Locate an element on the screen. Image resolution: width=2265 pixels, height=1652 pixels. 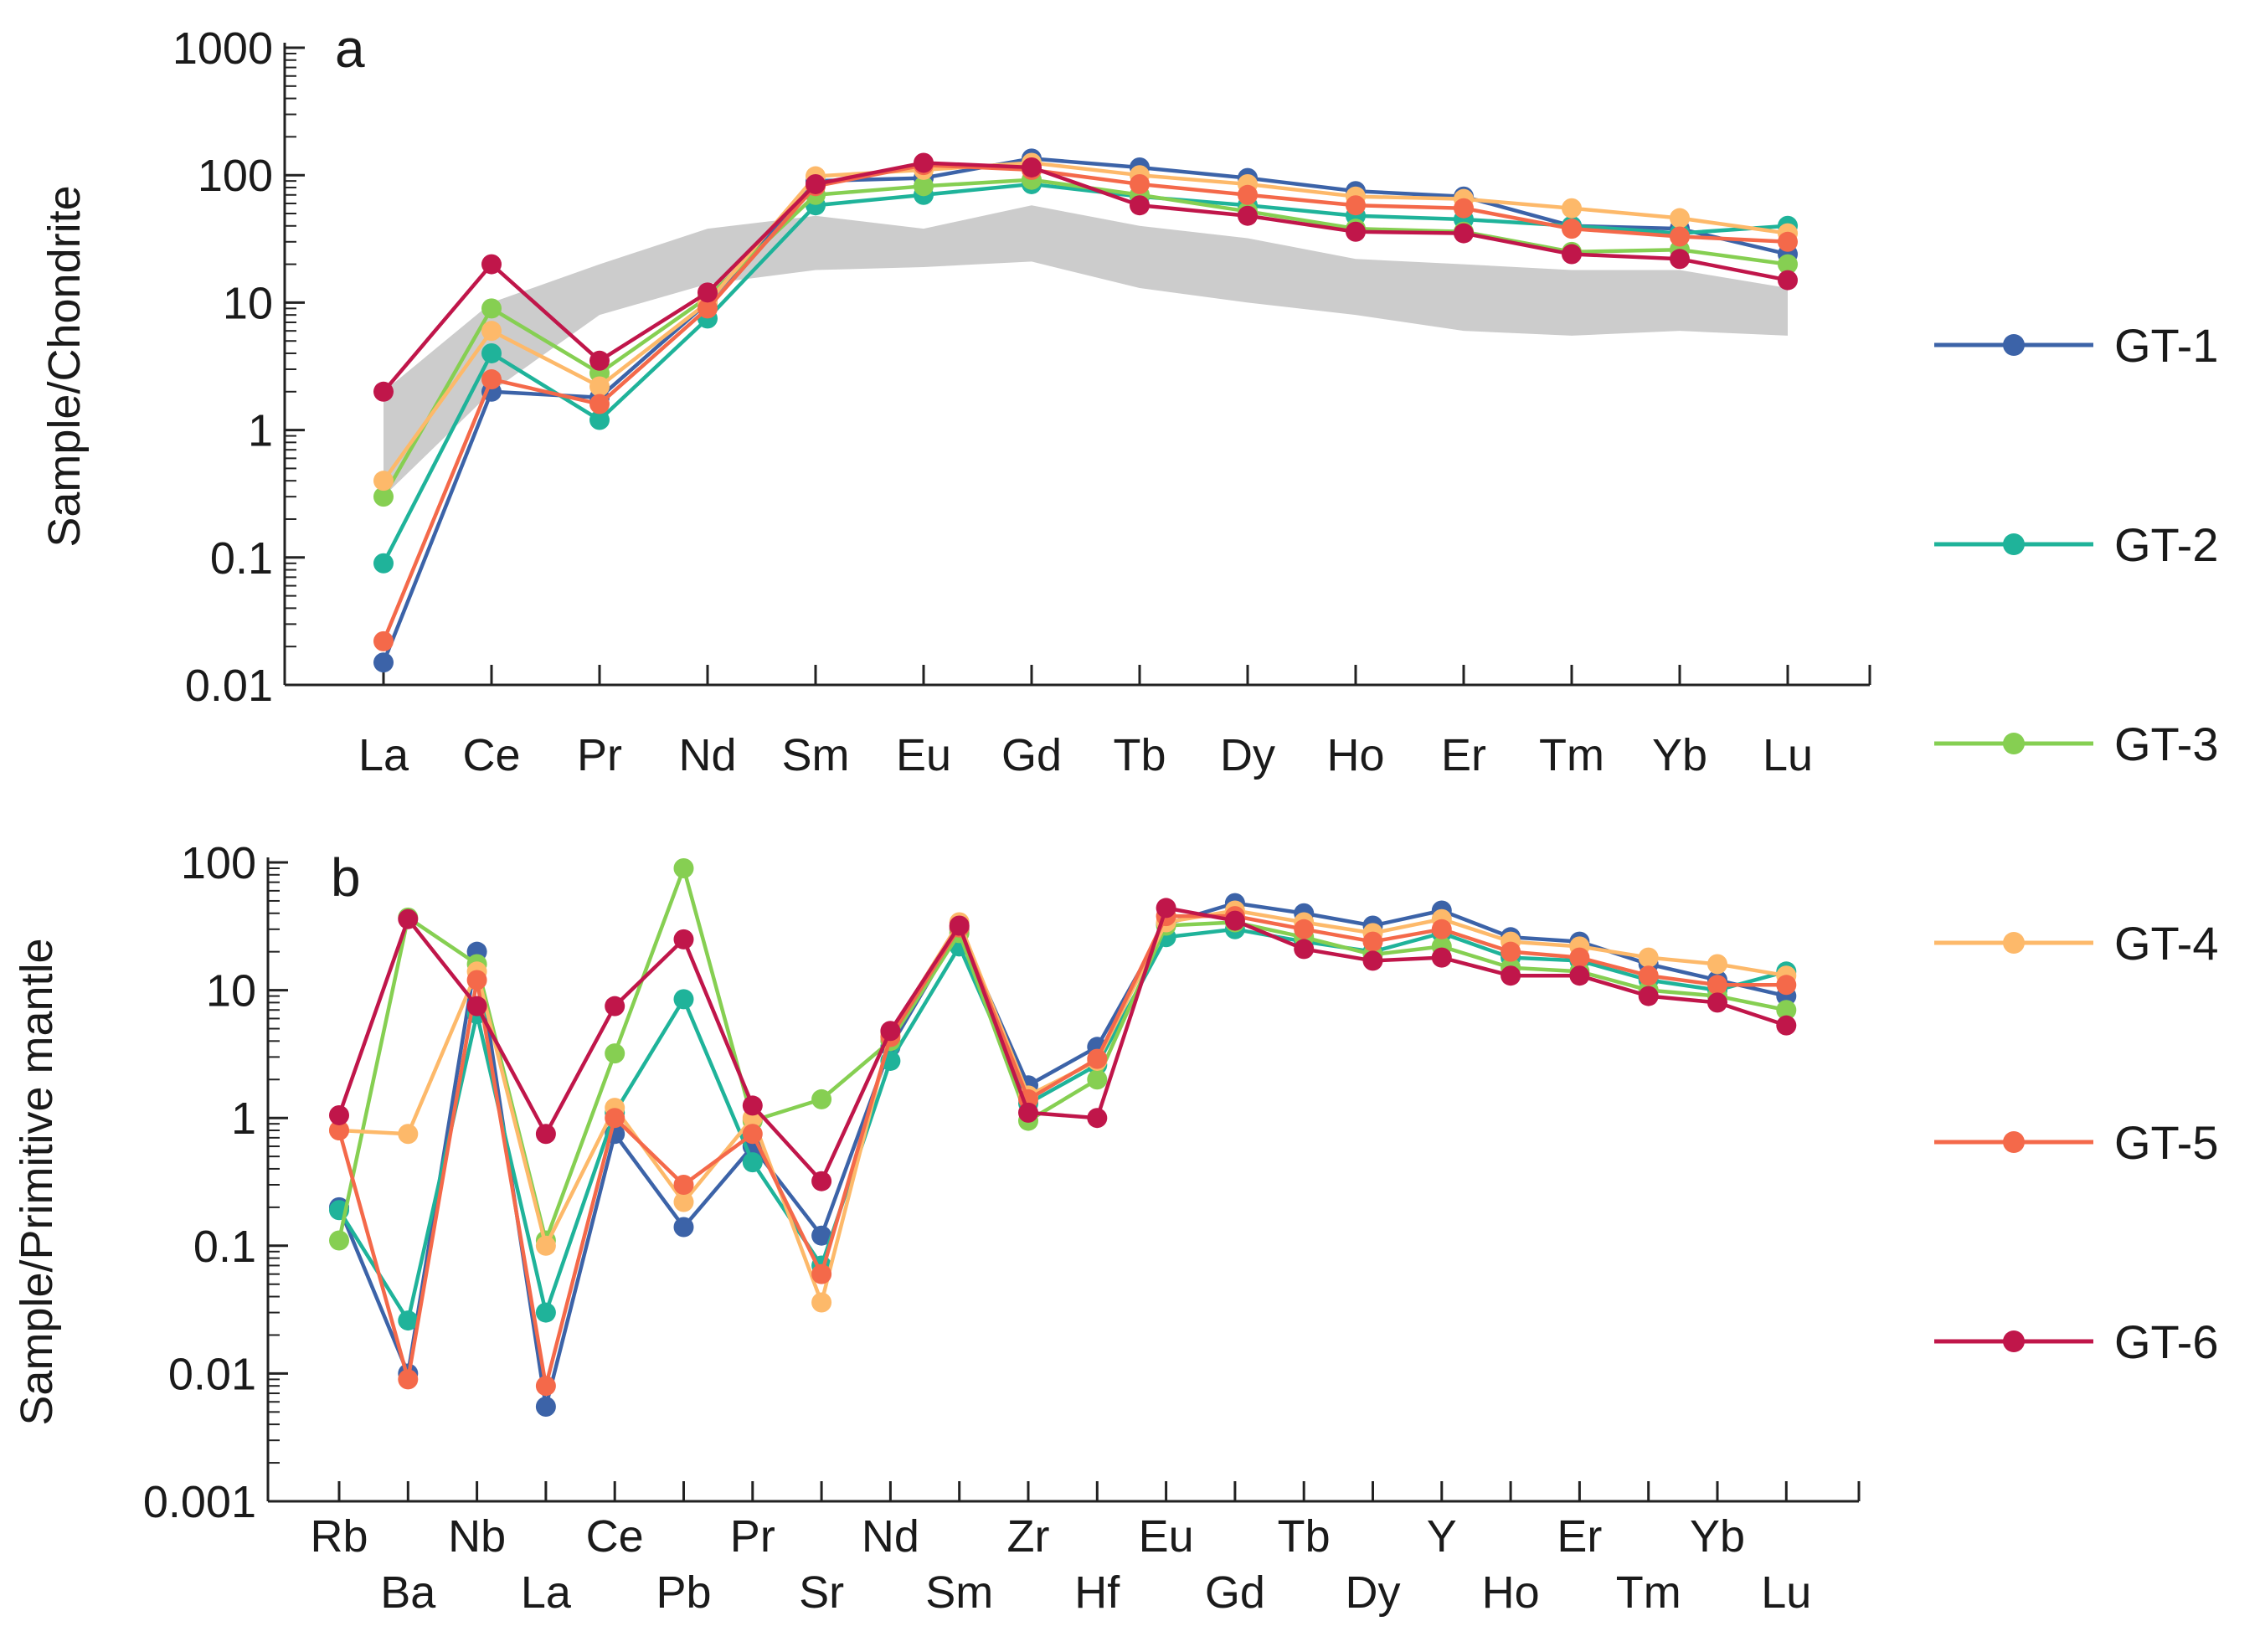
point-gt-4-ce is located at coordinates (492, 331).